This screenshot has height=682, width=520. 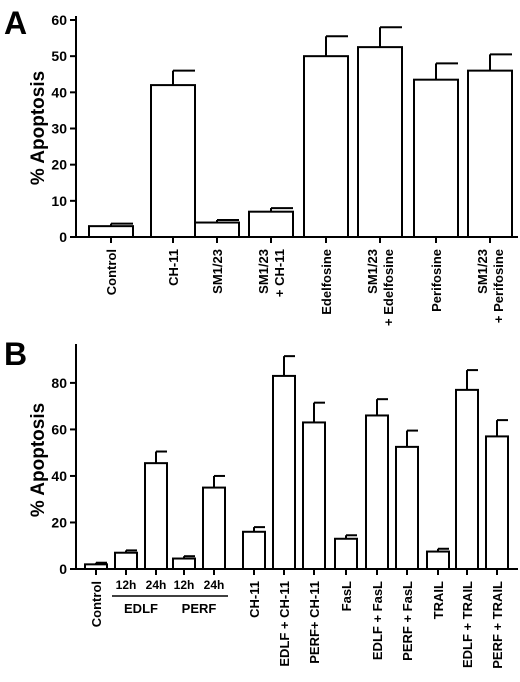 I want to click on x-category-label: EDLF + CH-11, so click(x=284, y=624).